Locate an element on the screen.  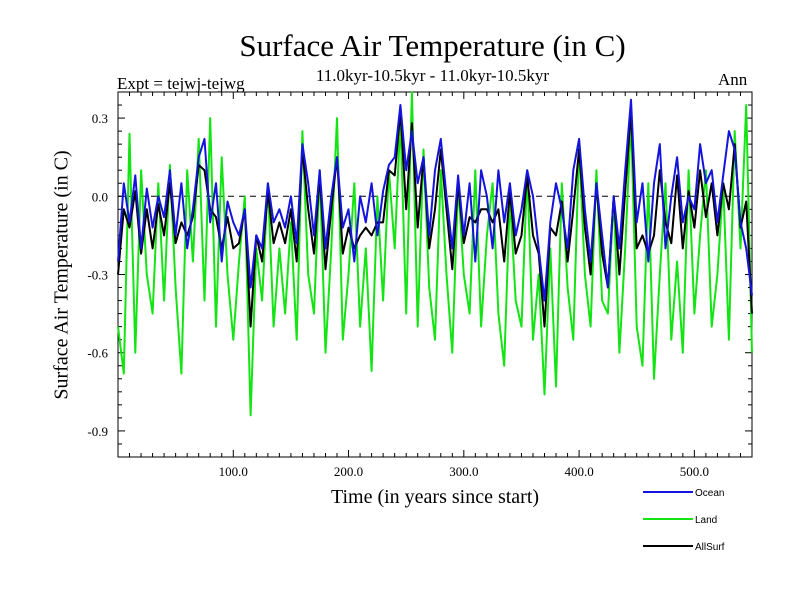
y-tick-label: 0.0 is located at coordinates (100, 196).